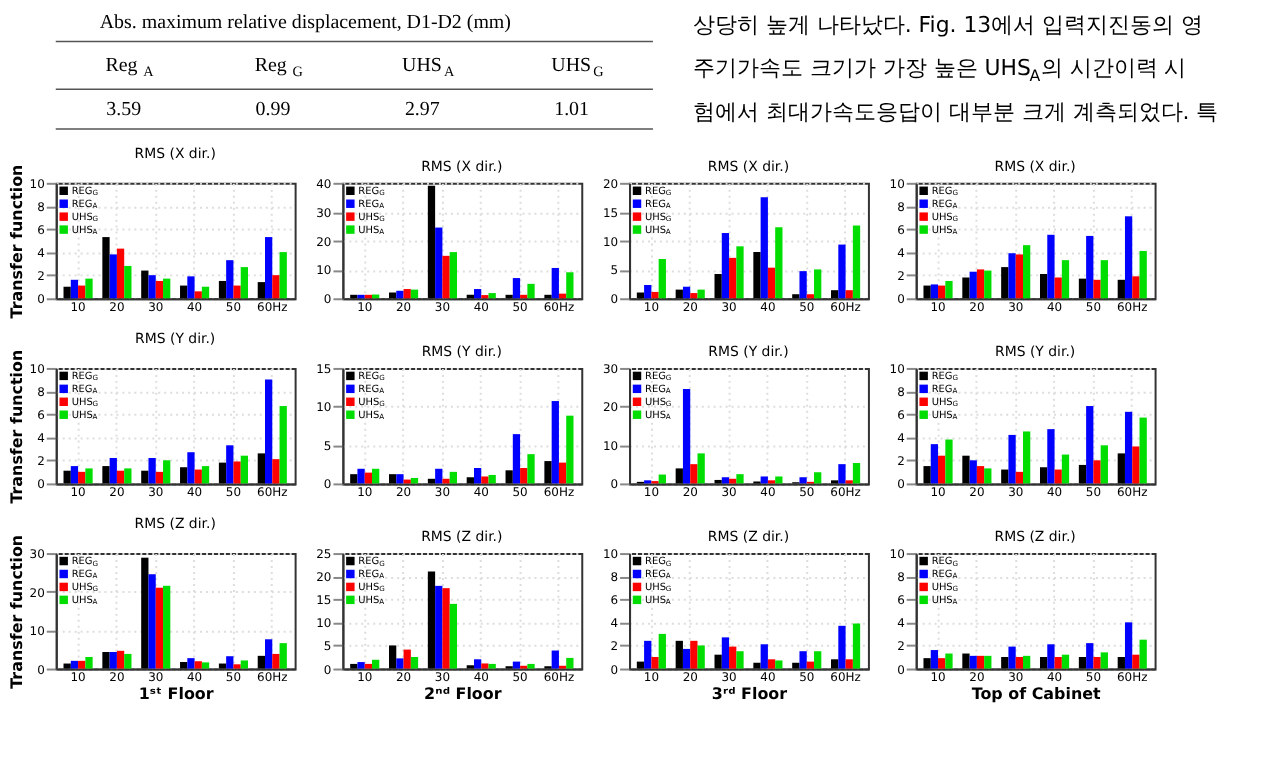  Describe the element at coordinates (124, 110) in the screenshot. I see `text: 3.59` at that location.